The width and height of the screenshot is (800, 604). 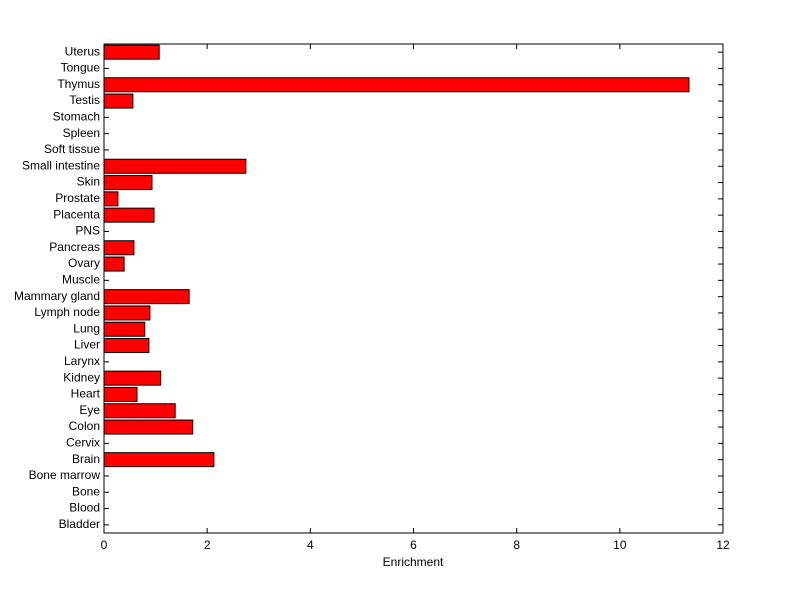 I want to click on y-tick-label: Spleen, so click(x=81, y=133).